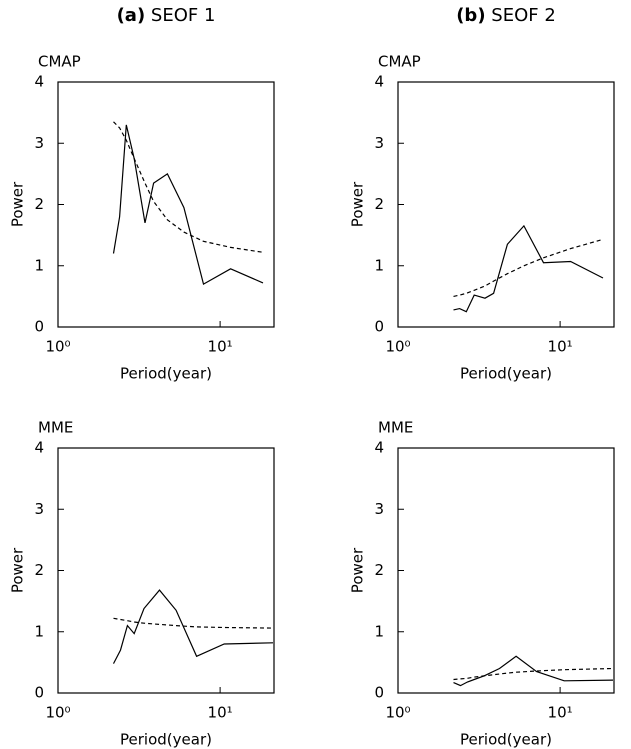 The width and height of the screenshot is (631, 749). I want to click on panel-letter: (b), so click(470, 15).